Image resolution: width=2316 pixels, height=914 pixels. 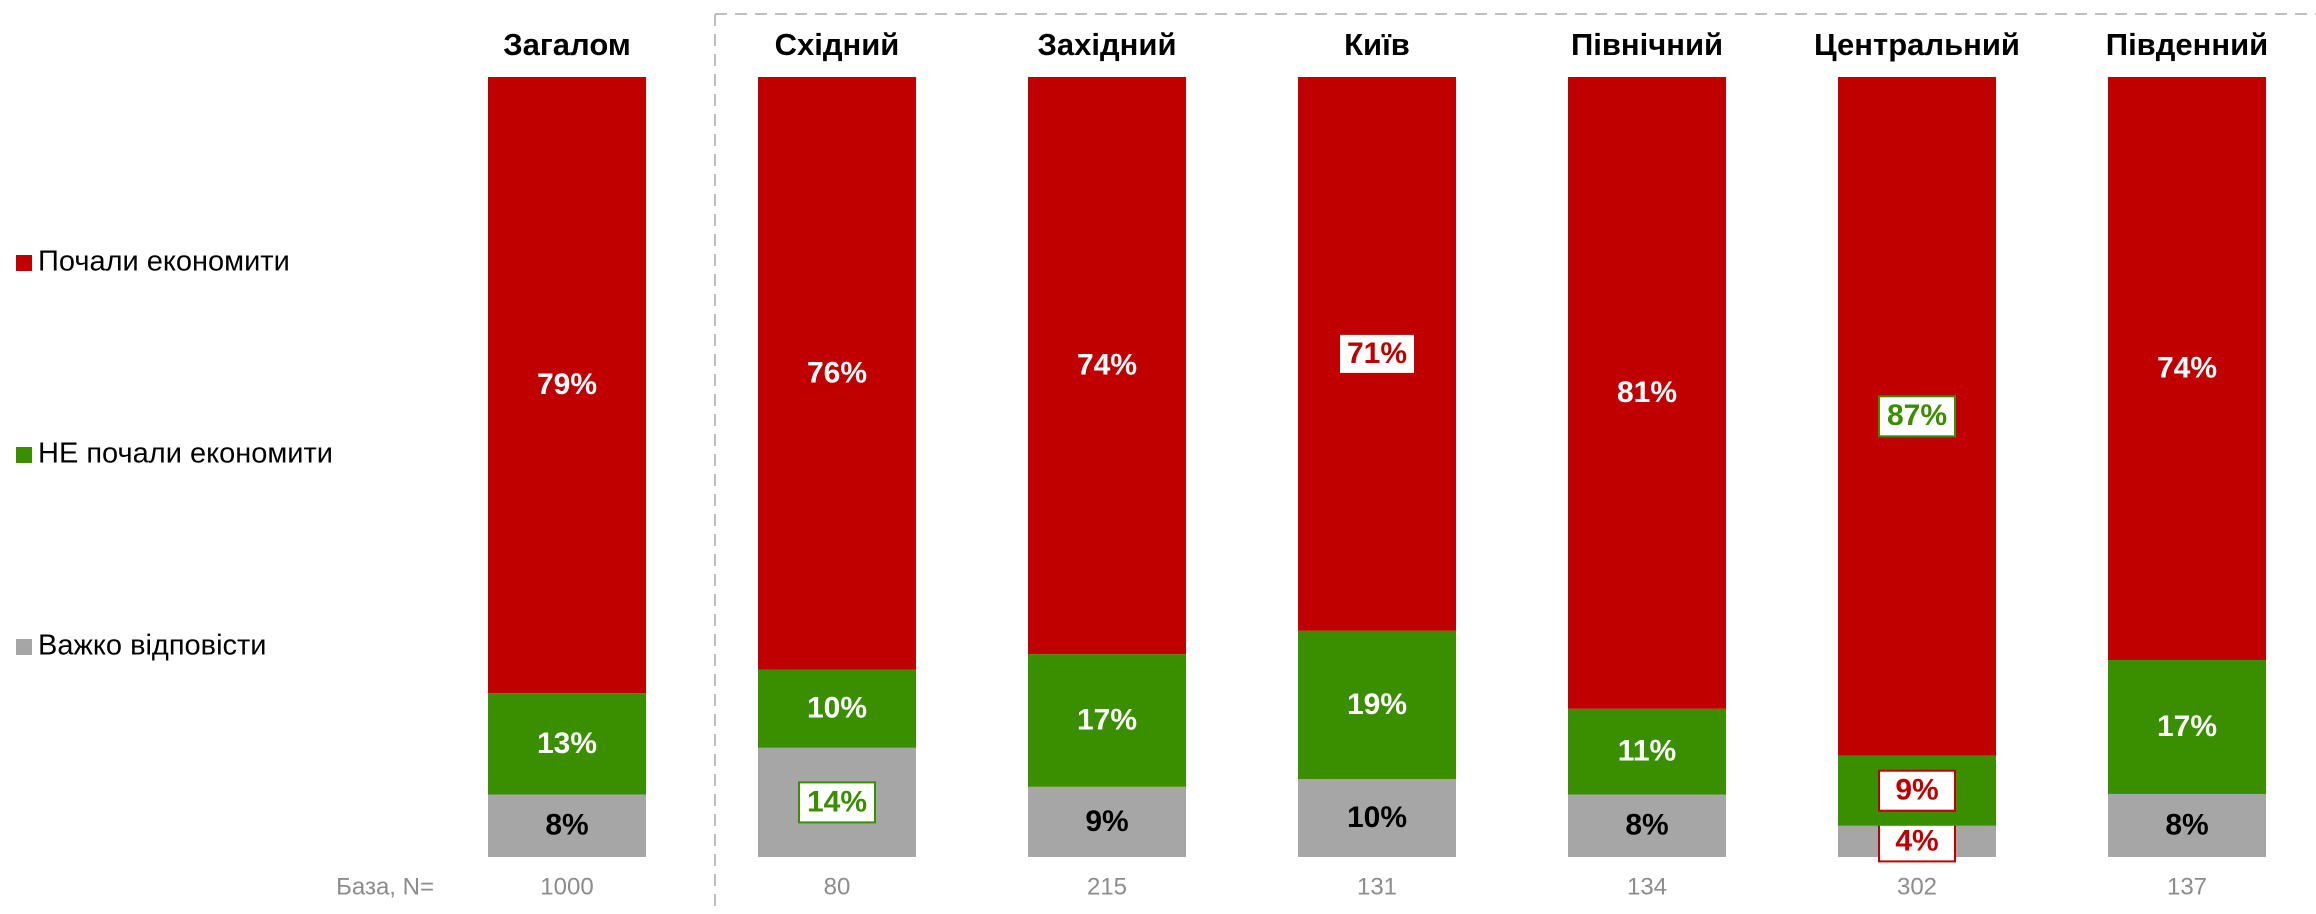 I want to click on value-label: 14%, so click(x=837, y=801).